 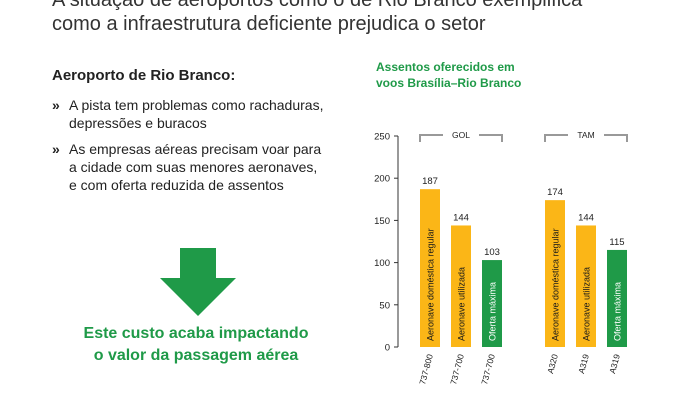 I want to click on y-tick-label: 200, so click(x=382, y=179).